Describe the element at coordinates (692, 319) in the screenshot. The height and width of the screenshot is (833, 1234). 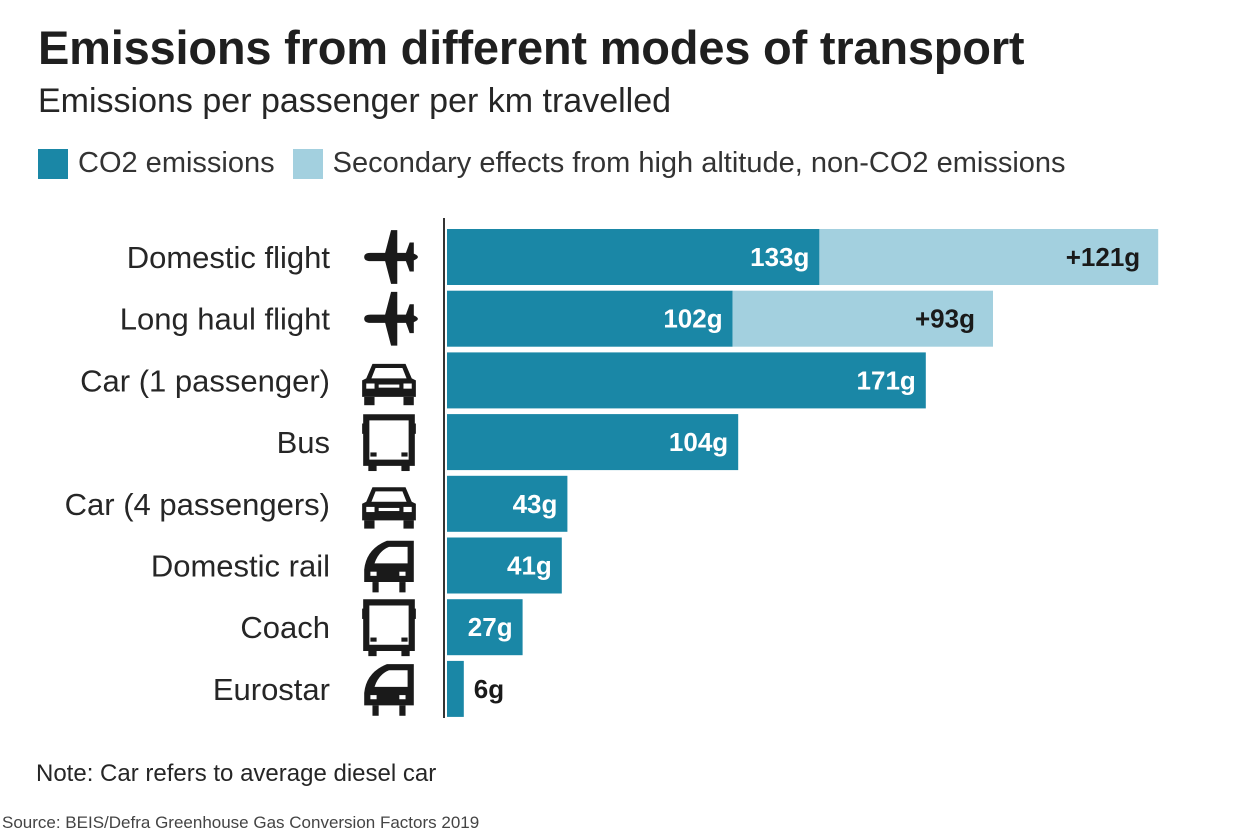
I see `data-label-co2-long-haul-flight: 102g` at that location.